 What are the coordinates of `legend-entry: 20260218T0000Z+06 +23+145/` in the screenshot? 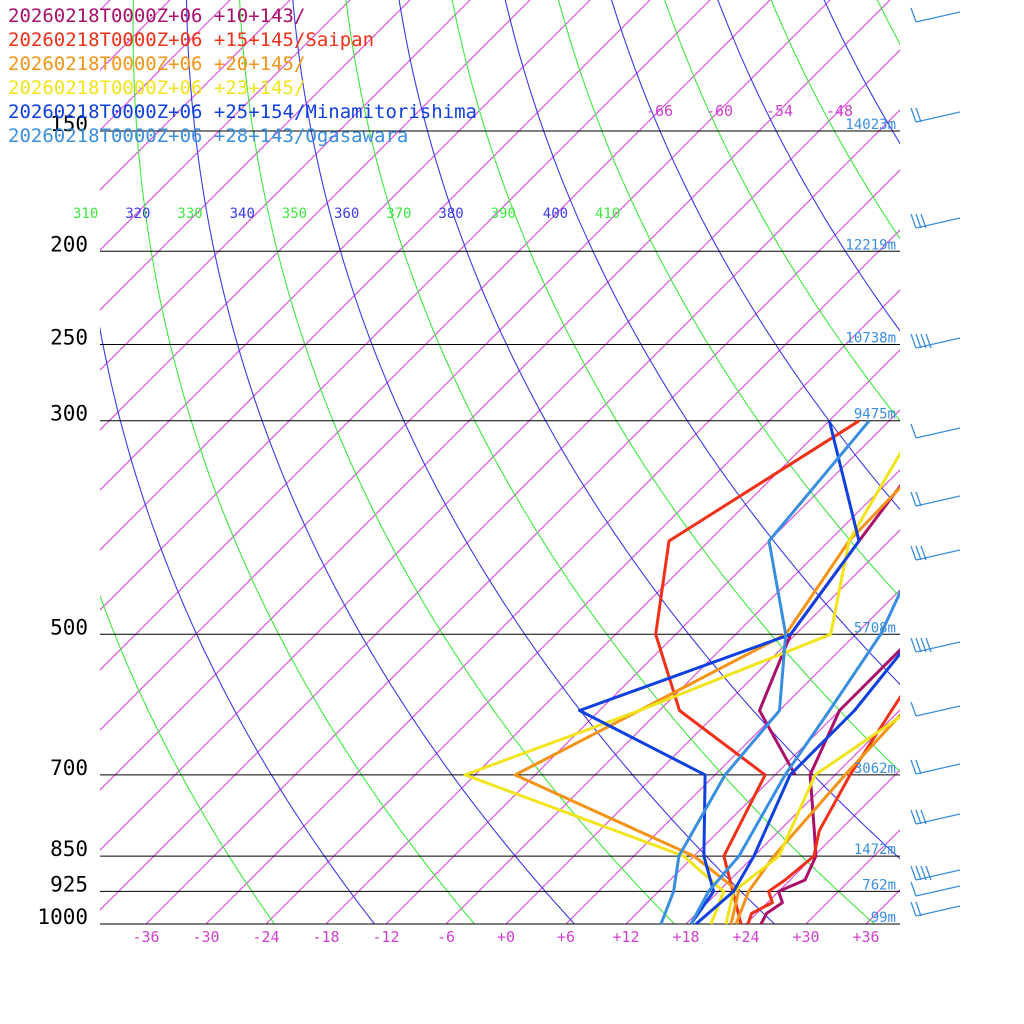 It's located at (156, 88).